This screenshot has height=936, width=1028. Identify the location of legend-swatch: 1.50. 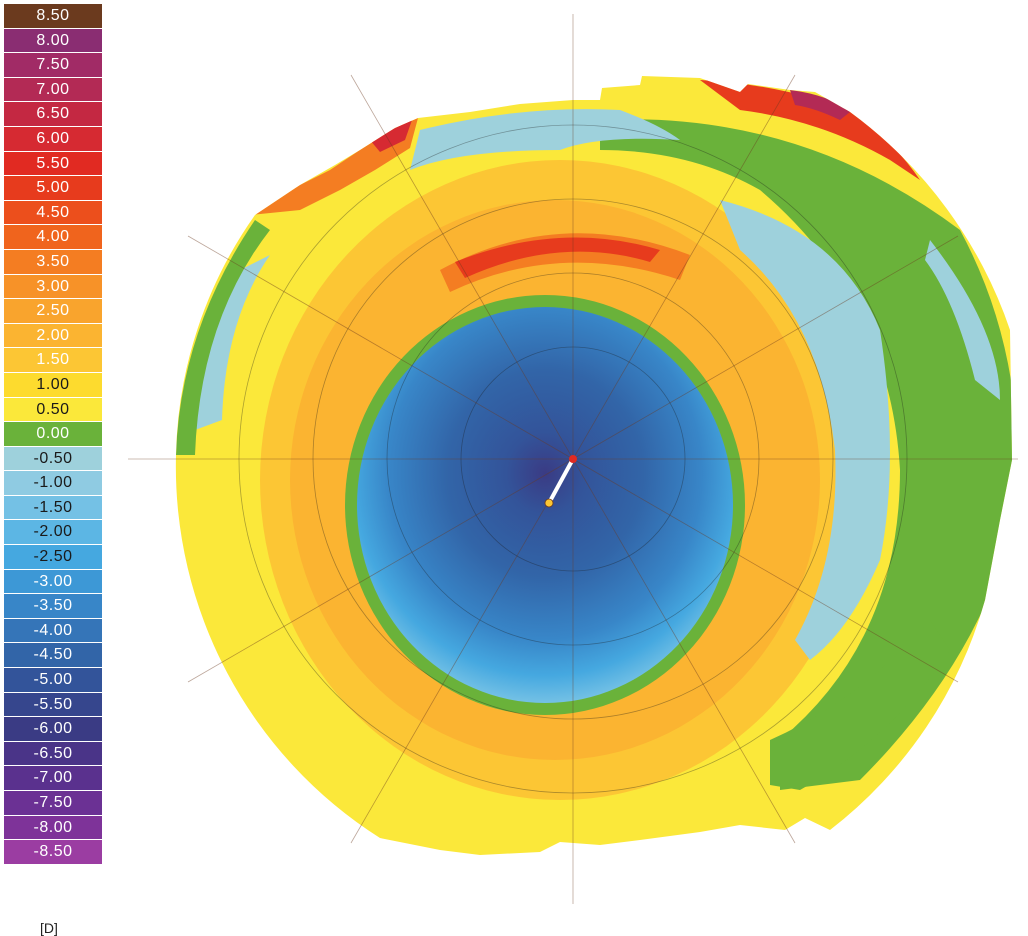
(53, 360).